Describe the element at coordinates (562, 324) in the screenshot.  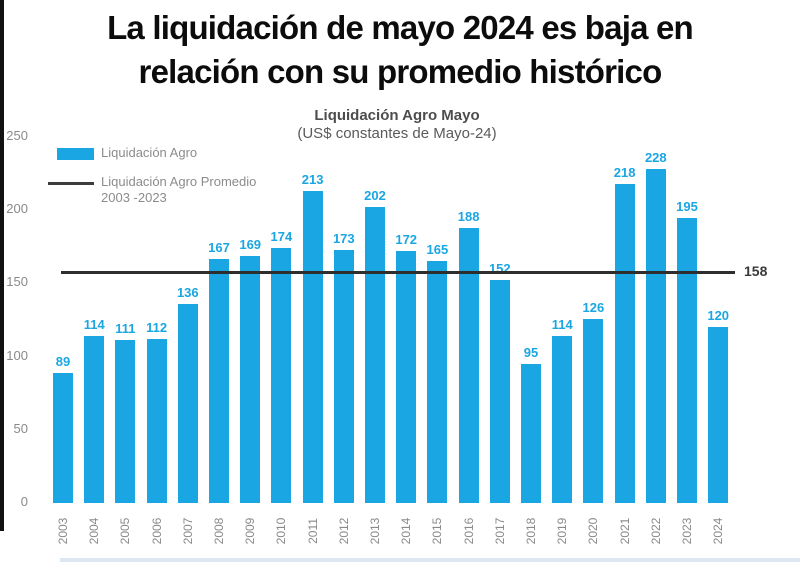
I see `bar-value-label-2019: 114` at that location.